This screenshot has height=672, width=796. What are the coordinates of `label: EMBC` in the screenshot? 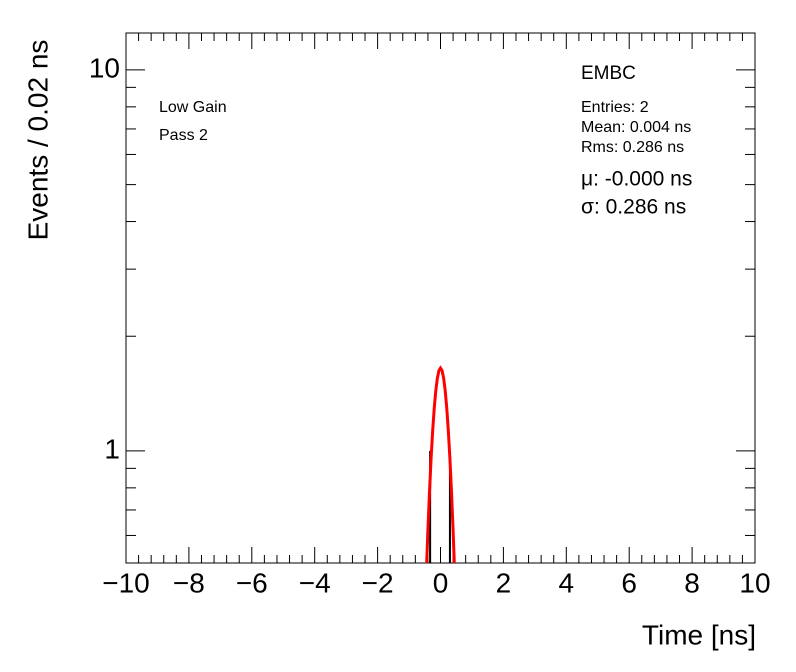 It's located at (608, 73).